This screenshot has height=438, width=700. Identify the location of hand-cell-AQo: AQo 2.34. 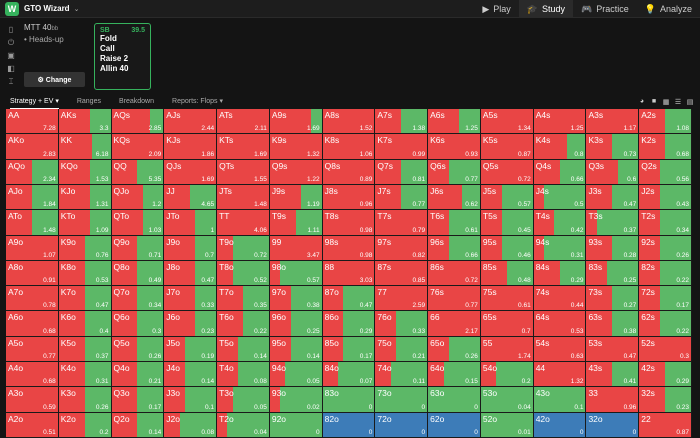
(32, 172).